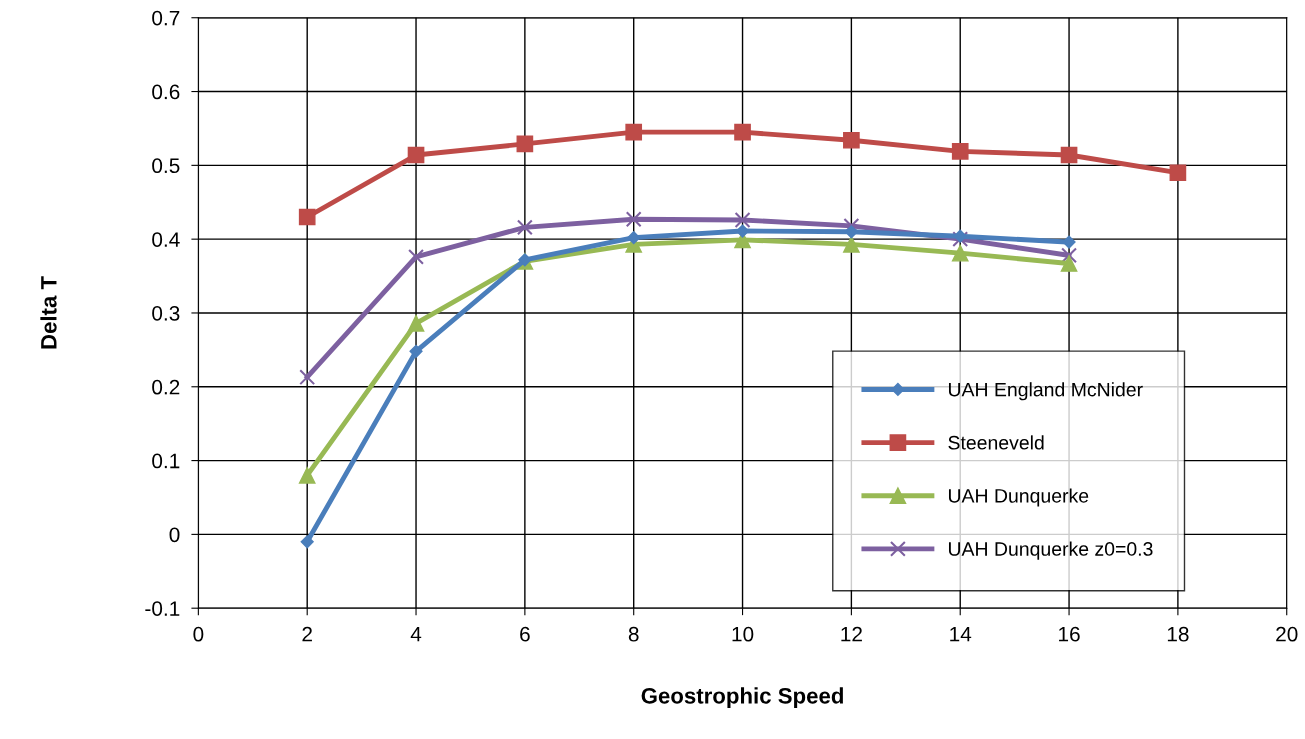 The height and width of the screenshot is (739, 1305). I want to click on x-tick-label: 8, so click(633, 634).